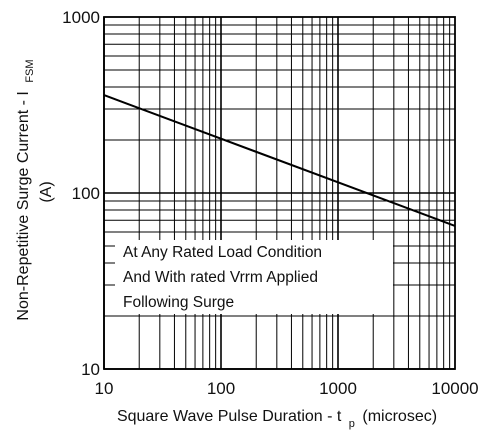  Describe the element at coordinates (454, 388) in the screenshot. I see `x-tick-label: 10000` at that location.